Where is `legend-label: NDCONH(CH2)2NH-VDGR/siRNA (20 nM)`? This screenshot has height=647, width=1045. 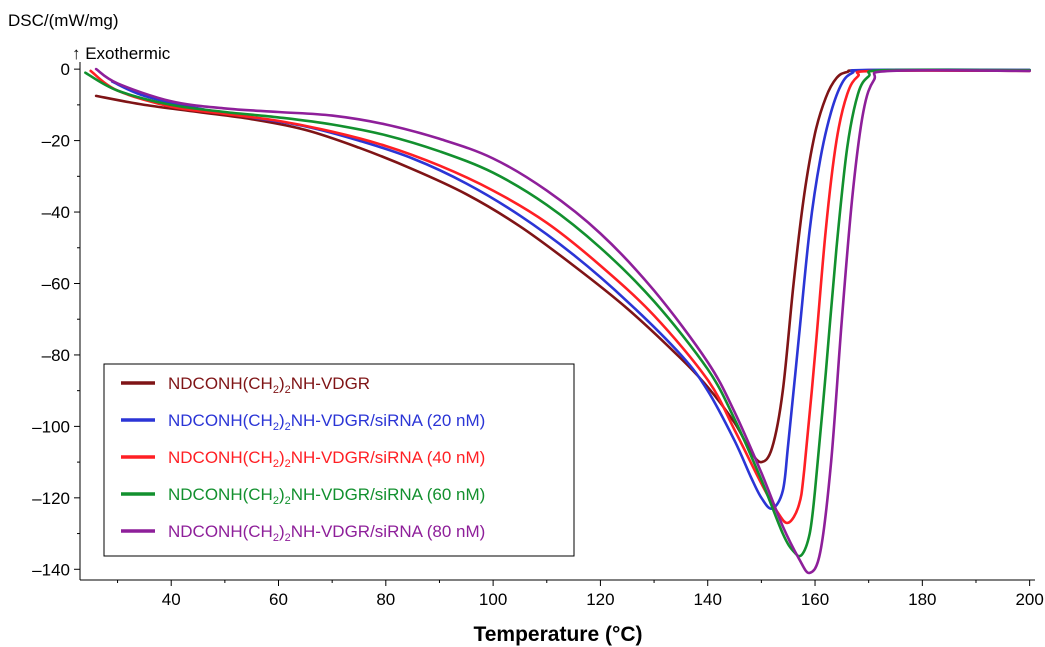
legend-label: NDCONH(CH2)2NH-VDGR/siRNA (20 nM) is located at coordinates (326, 422).